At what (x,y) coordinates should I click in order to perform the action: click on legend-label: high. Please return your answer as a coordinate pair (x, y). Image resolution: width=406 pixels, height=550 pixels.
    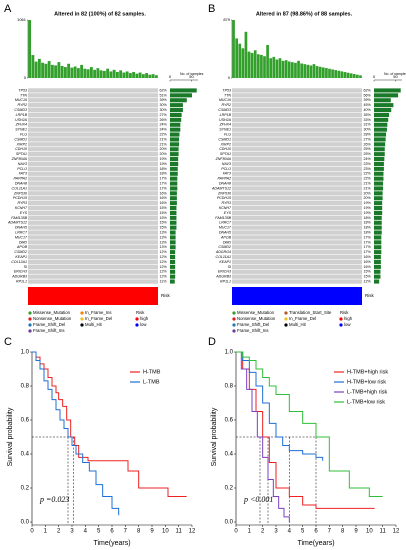
    Looking at the image, I should click on (144, 318).